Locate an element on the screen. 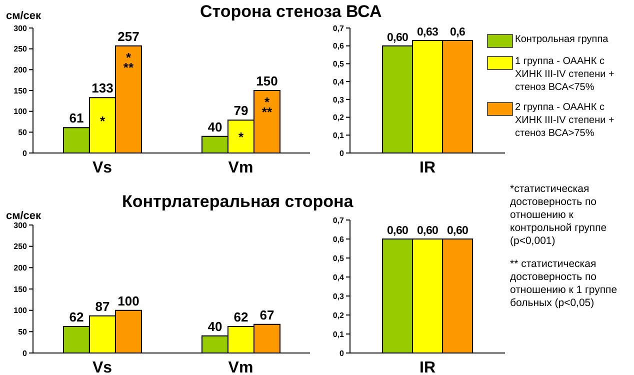 This screenshot has height=375, width=634. data-label: 61 is located at coordinates (76, 118).